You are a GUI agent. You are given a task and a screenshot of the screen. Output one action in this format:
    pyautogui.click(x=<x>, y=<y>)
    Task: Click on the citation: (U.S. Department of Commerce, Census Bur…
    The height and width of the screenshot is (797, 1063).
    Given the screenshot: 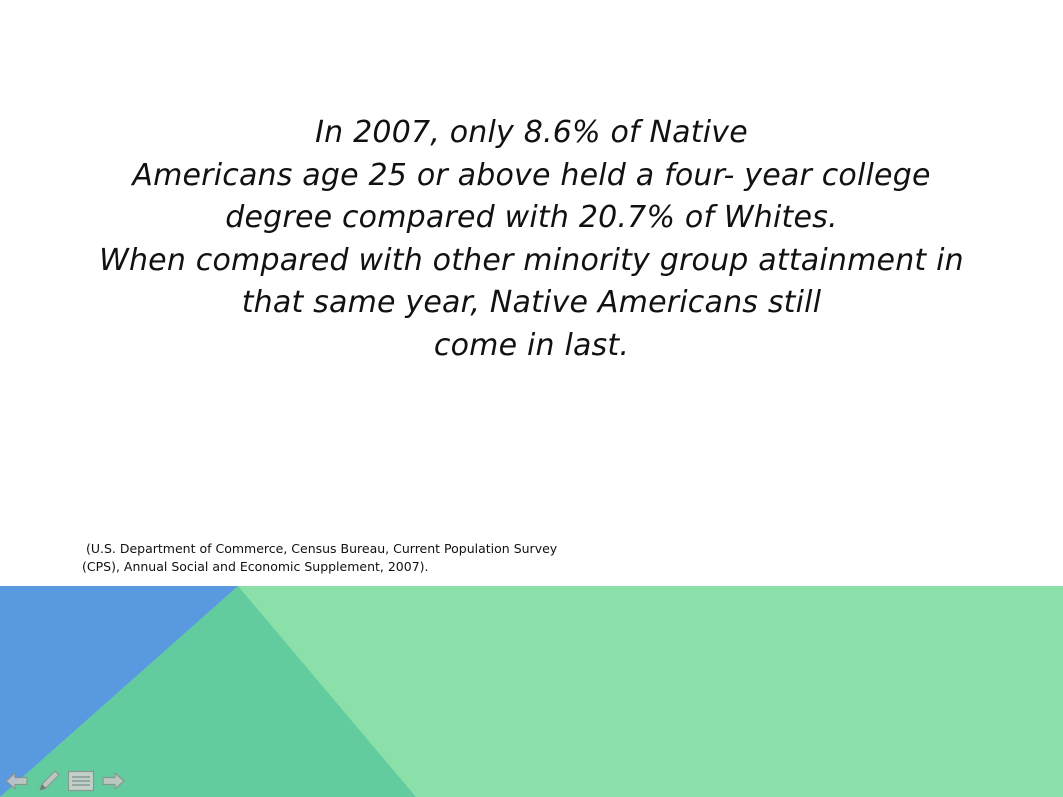 What is the action you would take?
    pyautogui.click(x=319, y=558)
    